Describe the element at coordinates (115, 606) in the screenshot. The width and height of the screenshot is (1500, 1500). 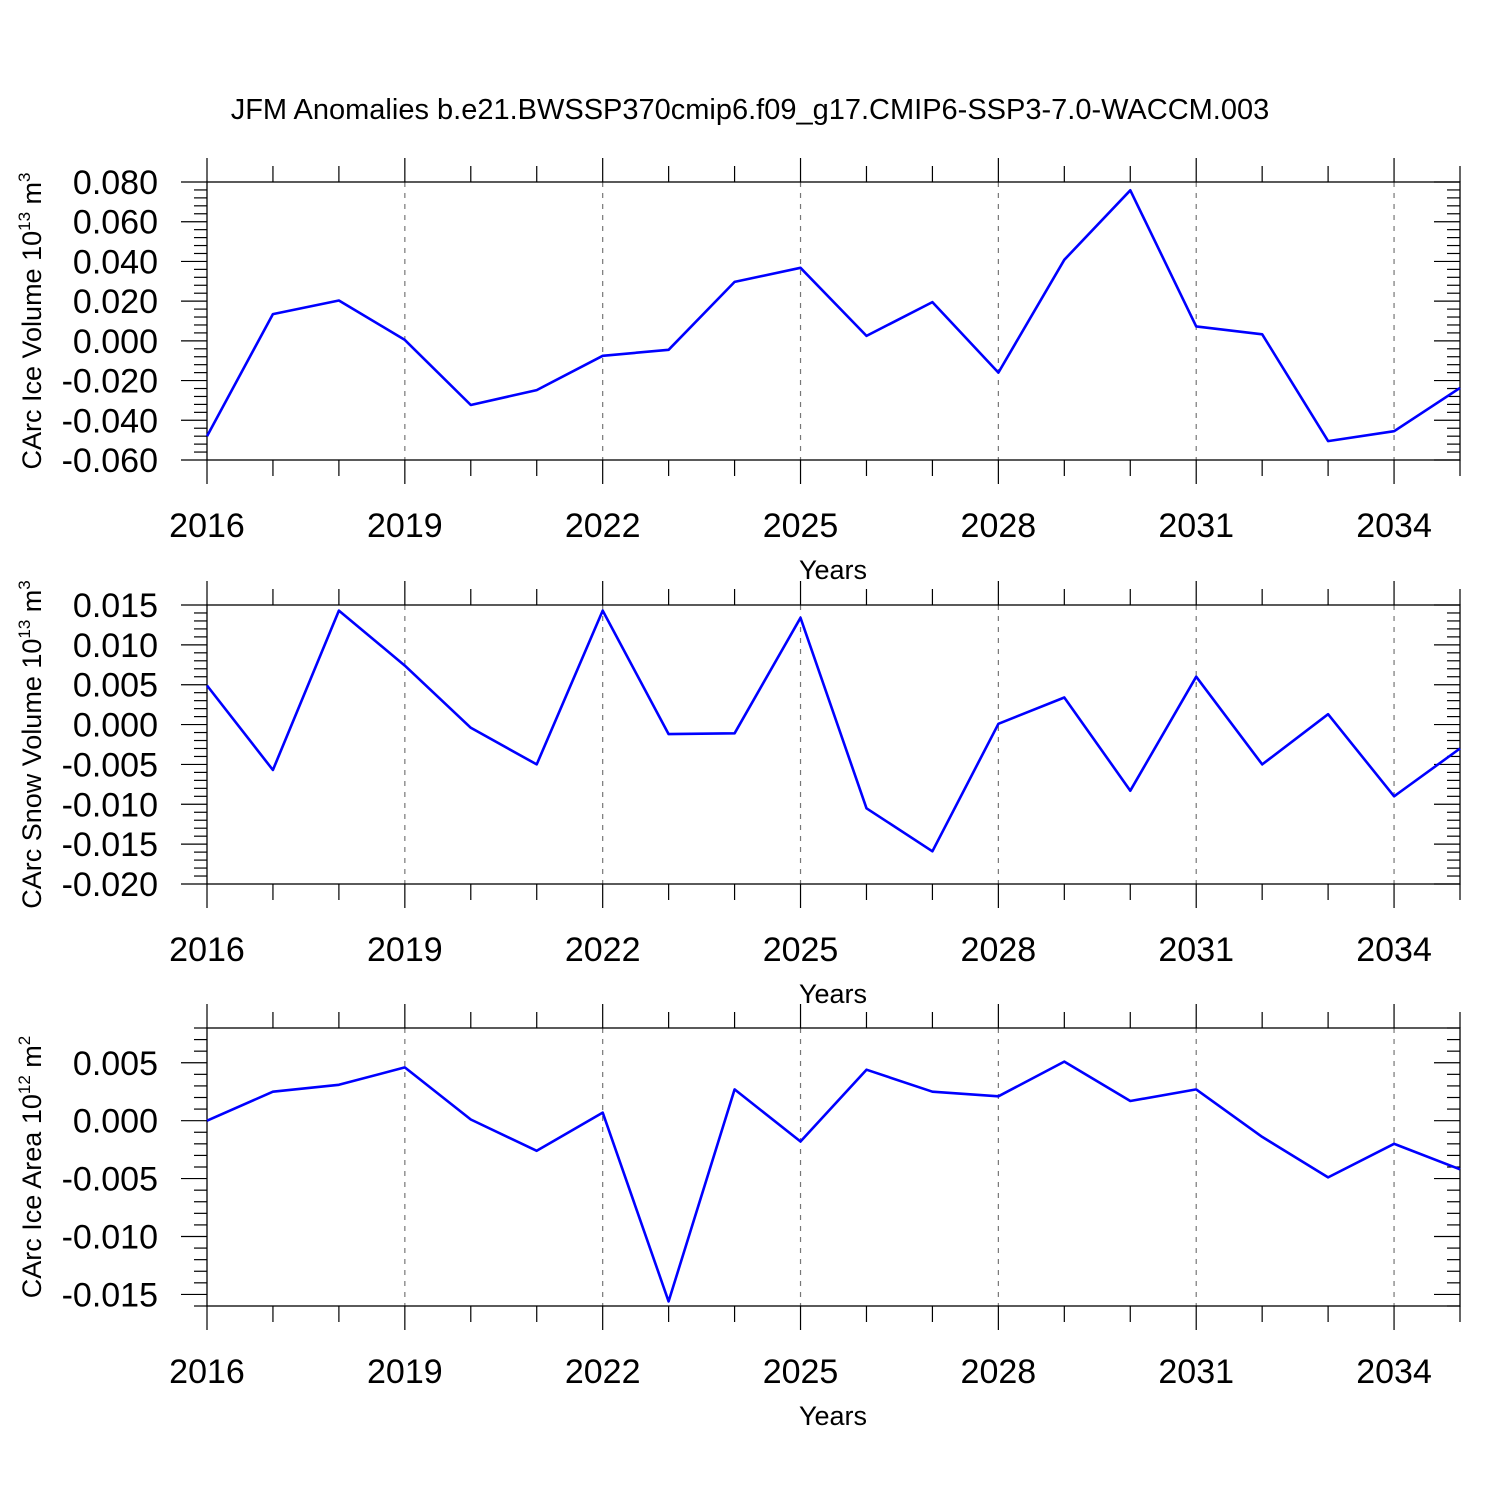
I see `y-tick-label: 0.015` at that location.